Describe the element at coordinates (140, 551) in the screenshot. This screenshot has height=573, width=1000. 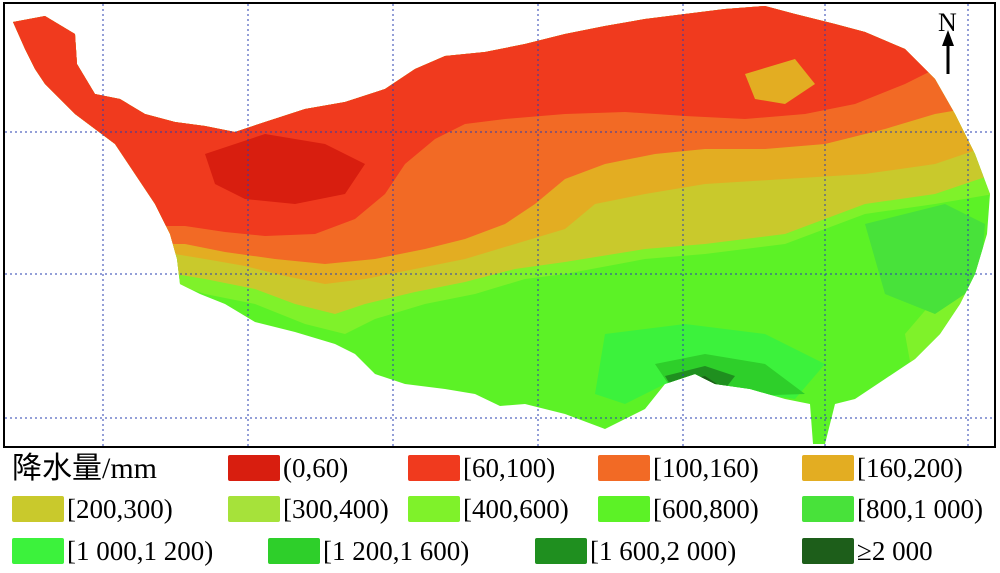
I see `legend-label: [1 000,1 200)` at that location.